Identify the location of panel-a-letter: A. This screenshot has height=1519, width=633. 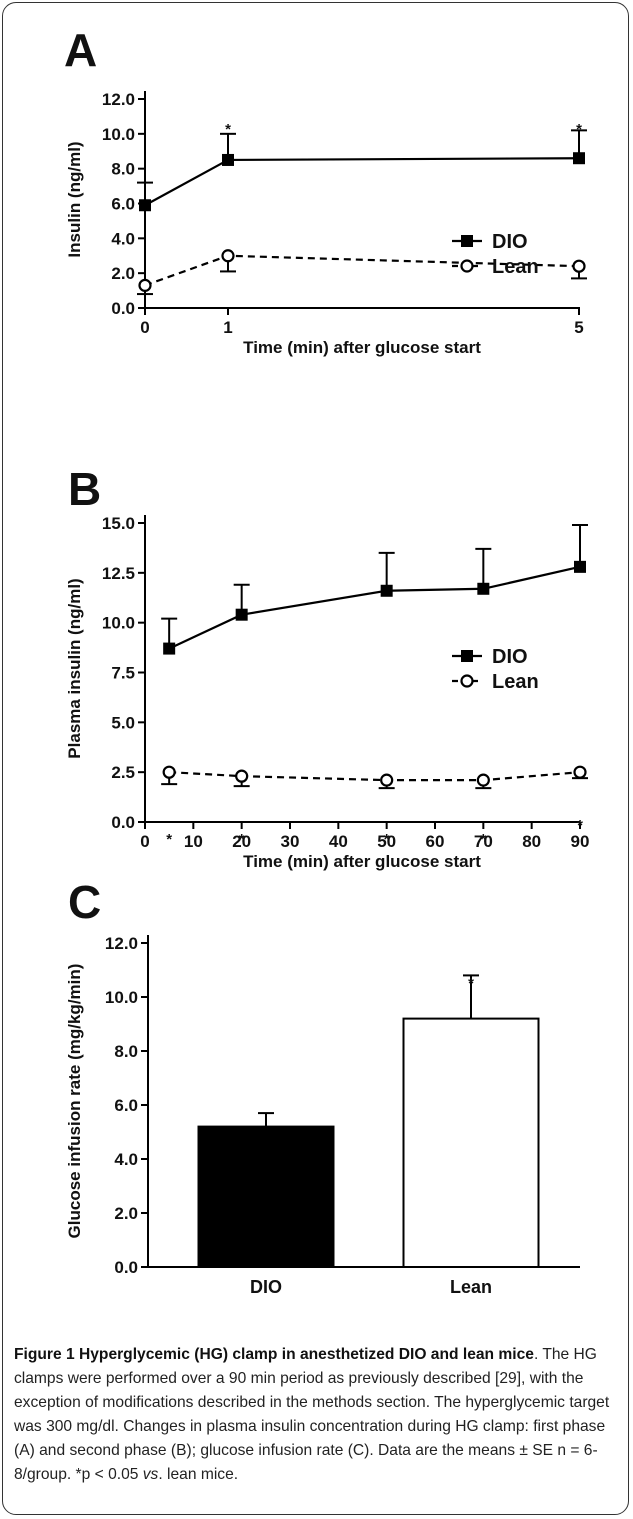
(80, 50).